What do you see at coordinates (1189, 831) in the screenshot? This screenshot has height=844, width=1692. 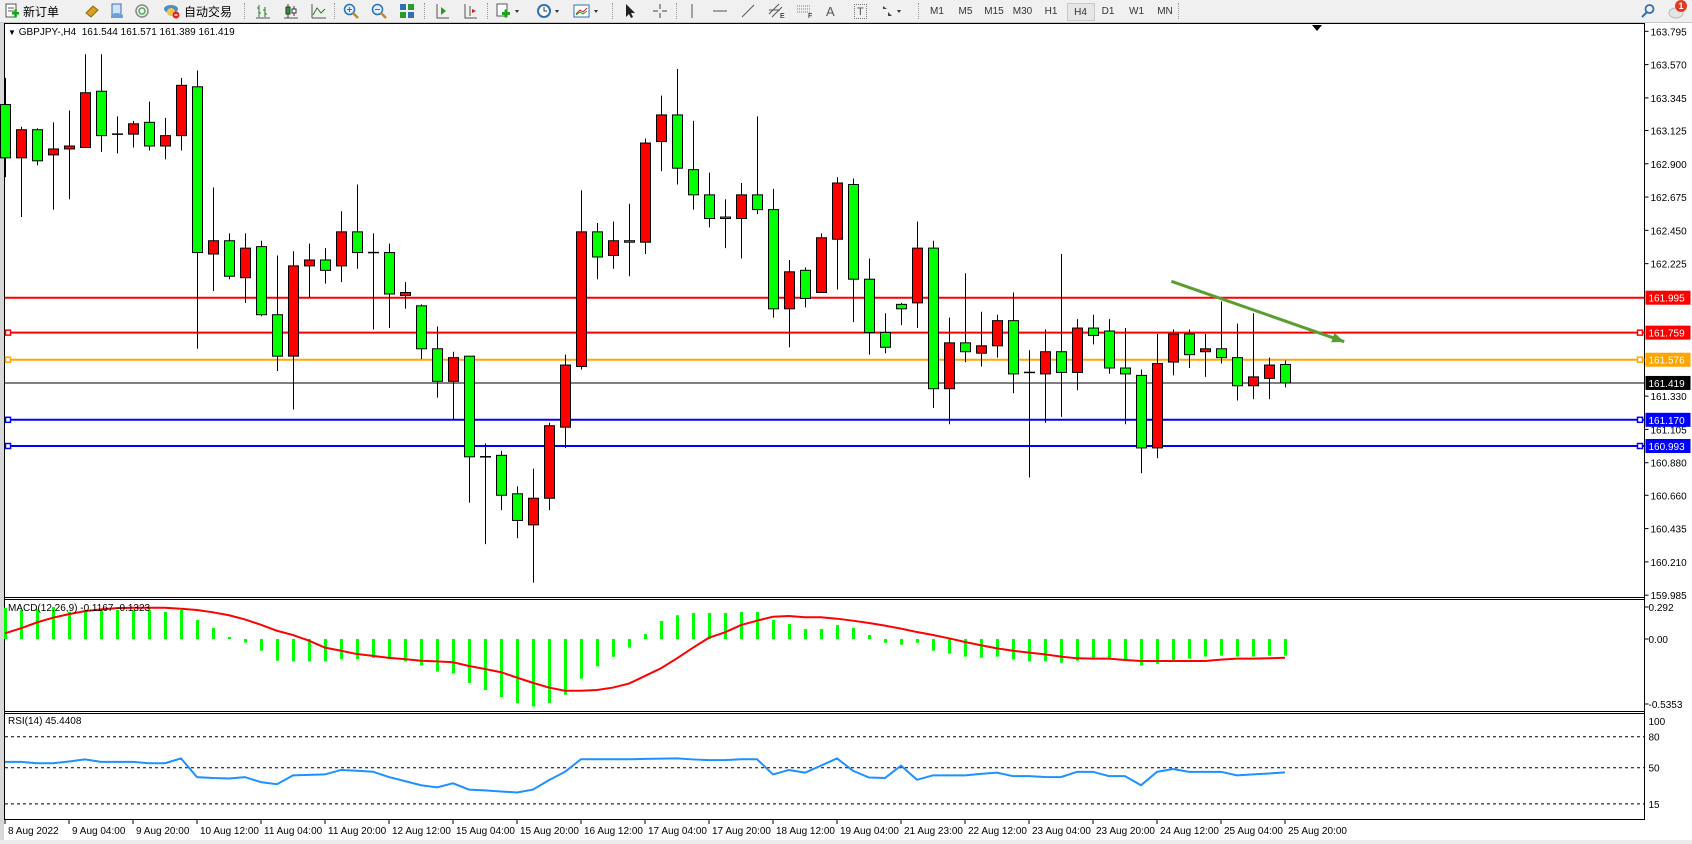 I see `time-label: 24 Aug 12:00` at bounding box center [1189, 831].